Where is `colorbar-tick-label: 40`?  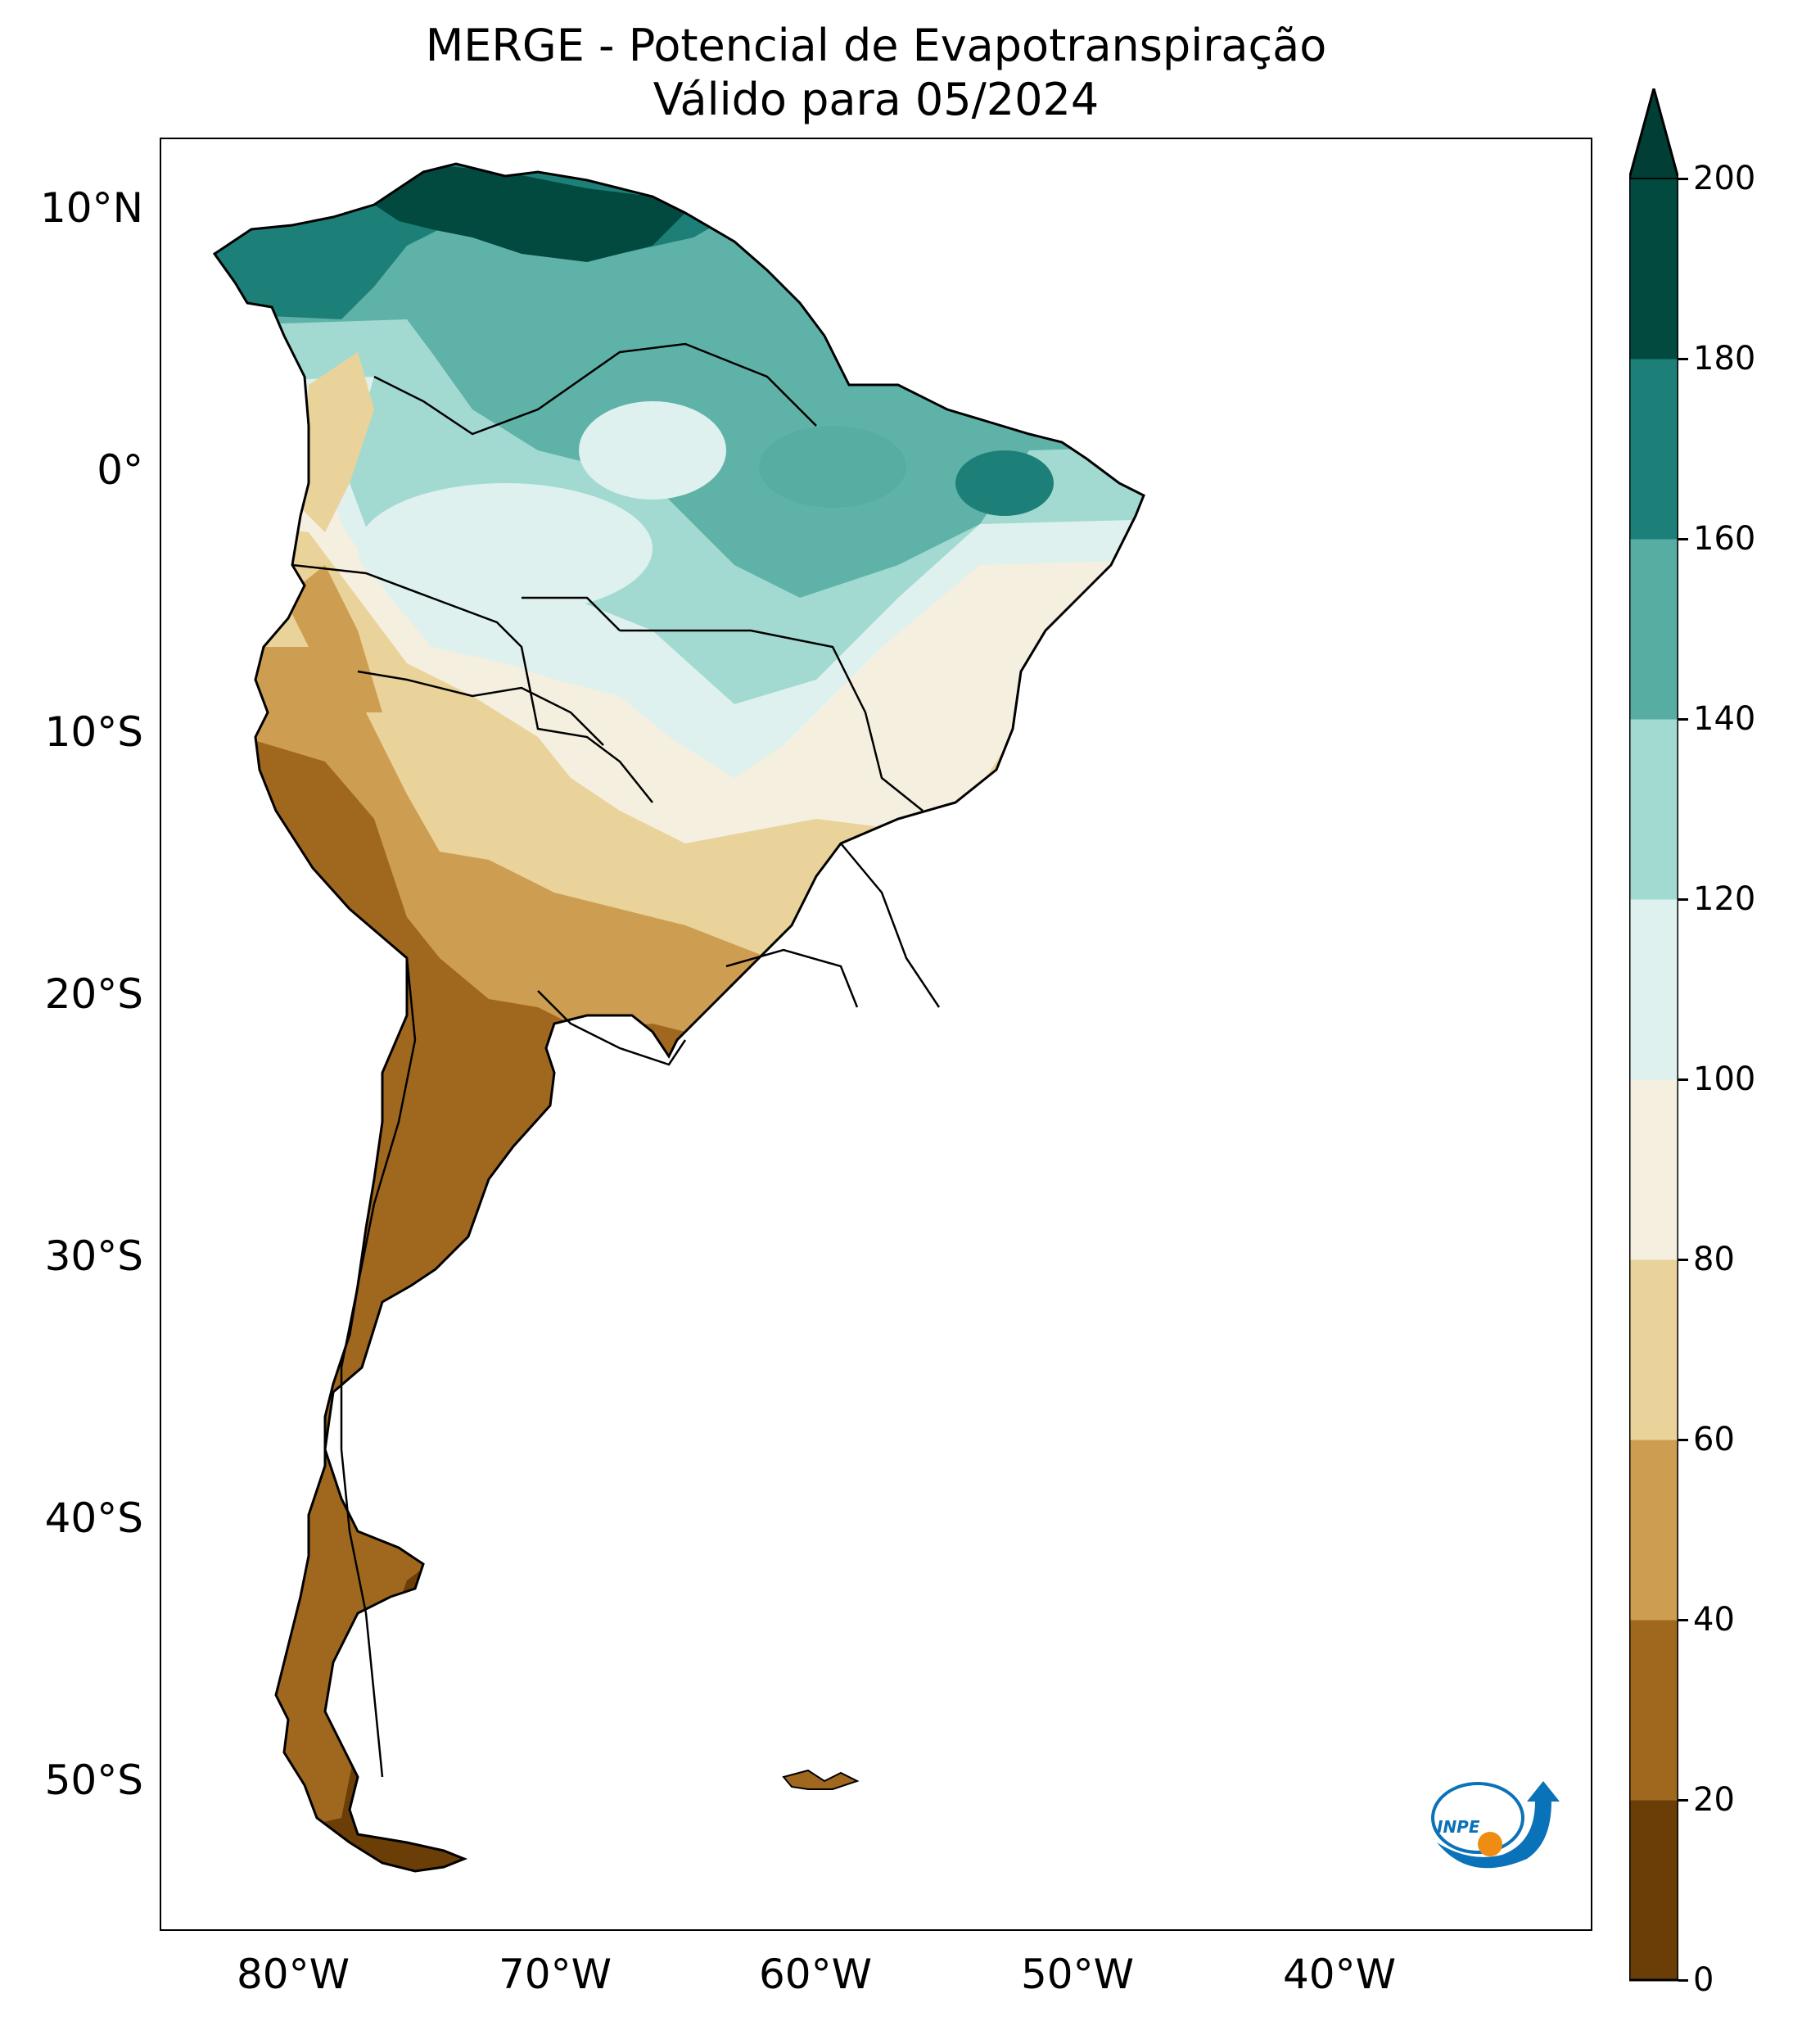
colorbar-tick-label: 40 is located at coordinates (1714, 1620).